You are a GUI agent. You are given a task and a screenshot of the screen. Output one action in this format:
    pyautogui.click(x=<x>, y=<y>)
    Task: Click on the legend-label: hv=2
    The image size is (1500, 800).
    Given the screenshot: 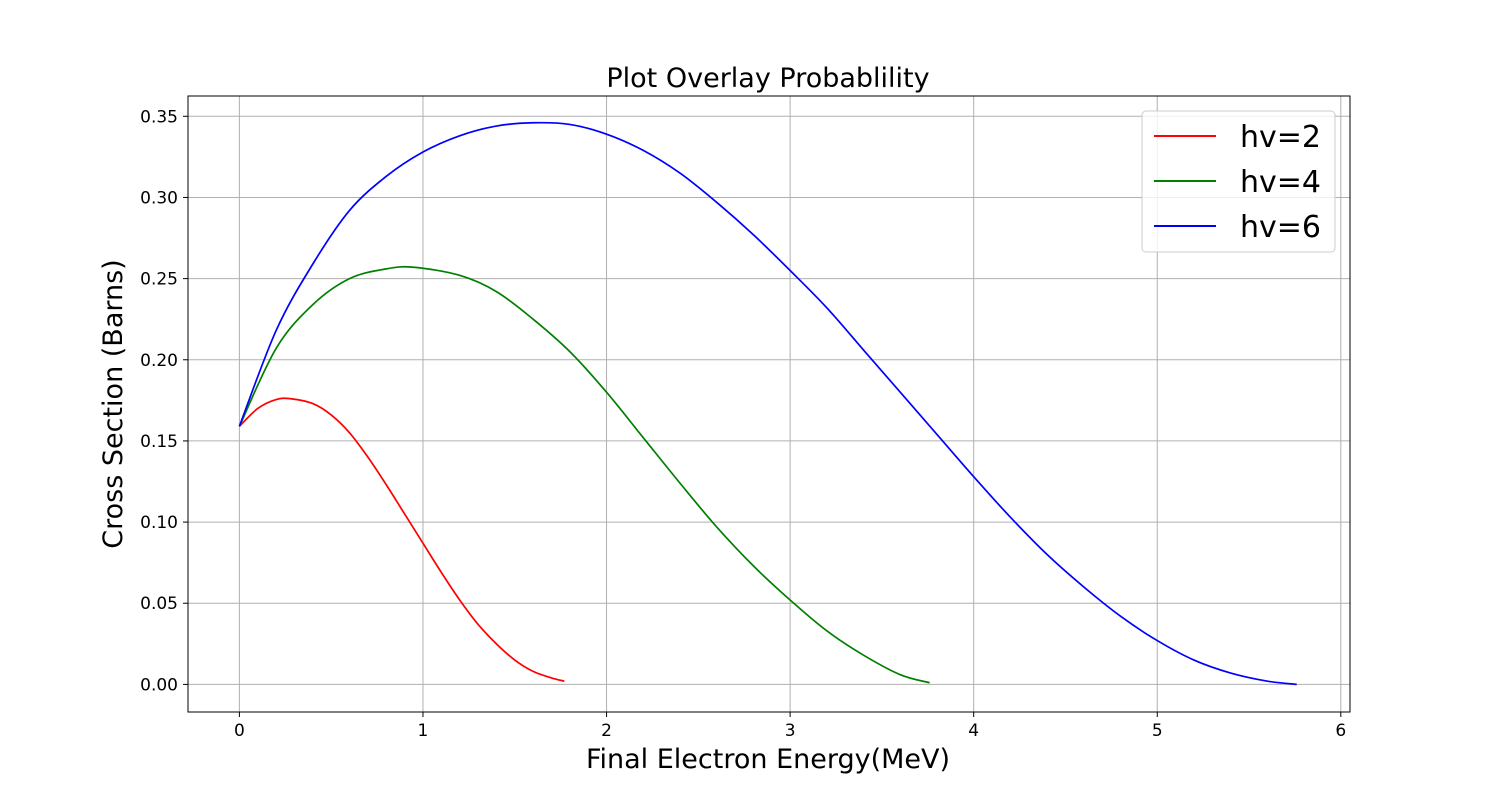 What is the action you would take?
    pyautogui.click(x=1280, y=137)
    